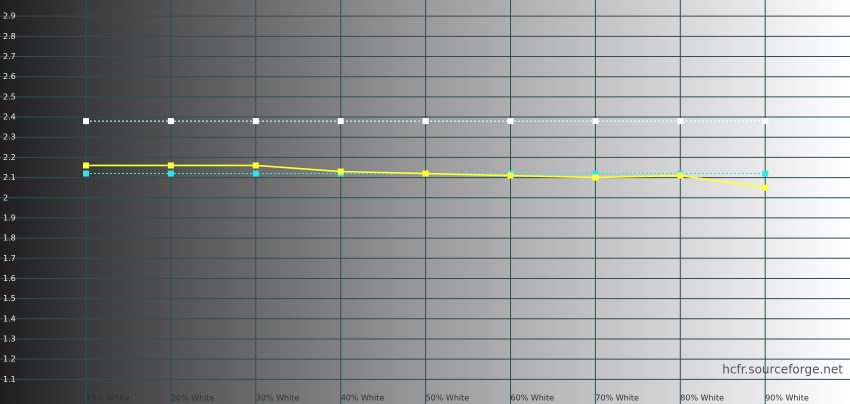 The height and width of the screenshot is (404, 850). What do you see at coordinates (9, 238) in the screenshot?
I see `y-tick-label: 1.8` at bounding box center [9, 238].